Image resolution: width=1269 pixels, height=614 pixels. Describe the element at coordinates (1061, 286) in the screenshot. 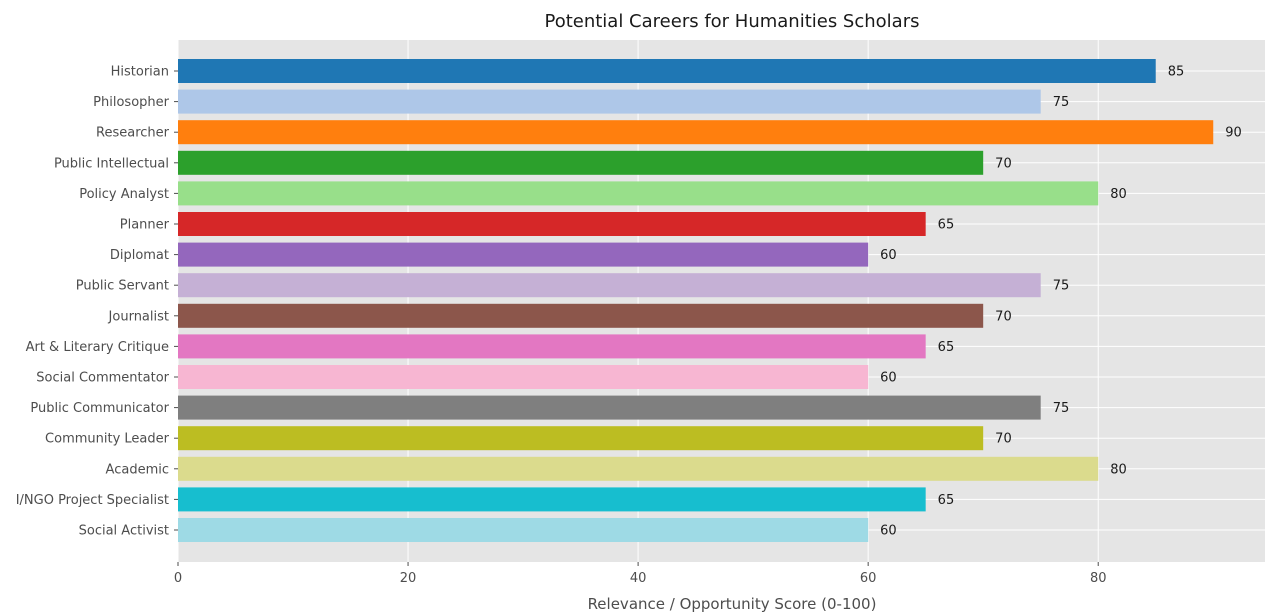

I see `data-label-7: 75` at that location.